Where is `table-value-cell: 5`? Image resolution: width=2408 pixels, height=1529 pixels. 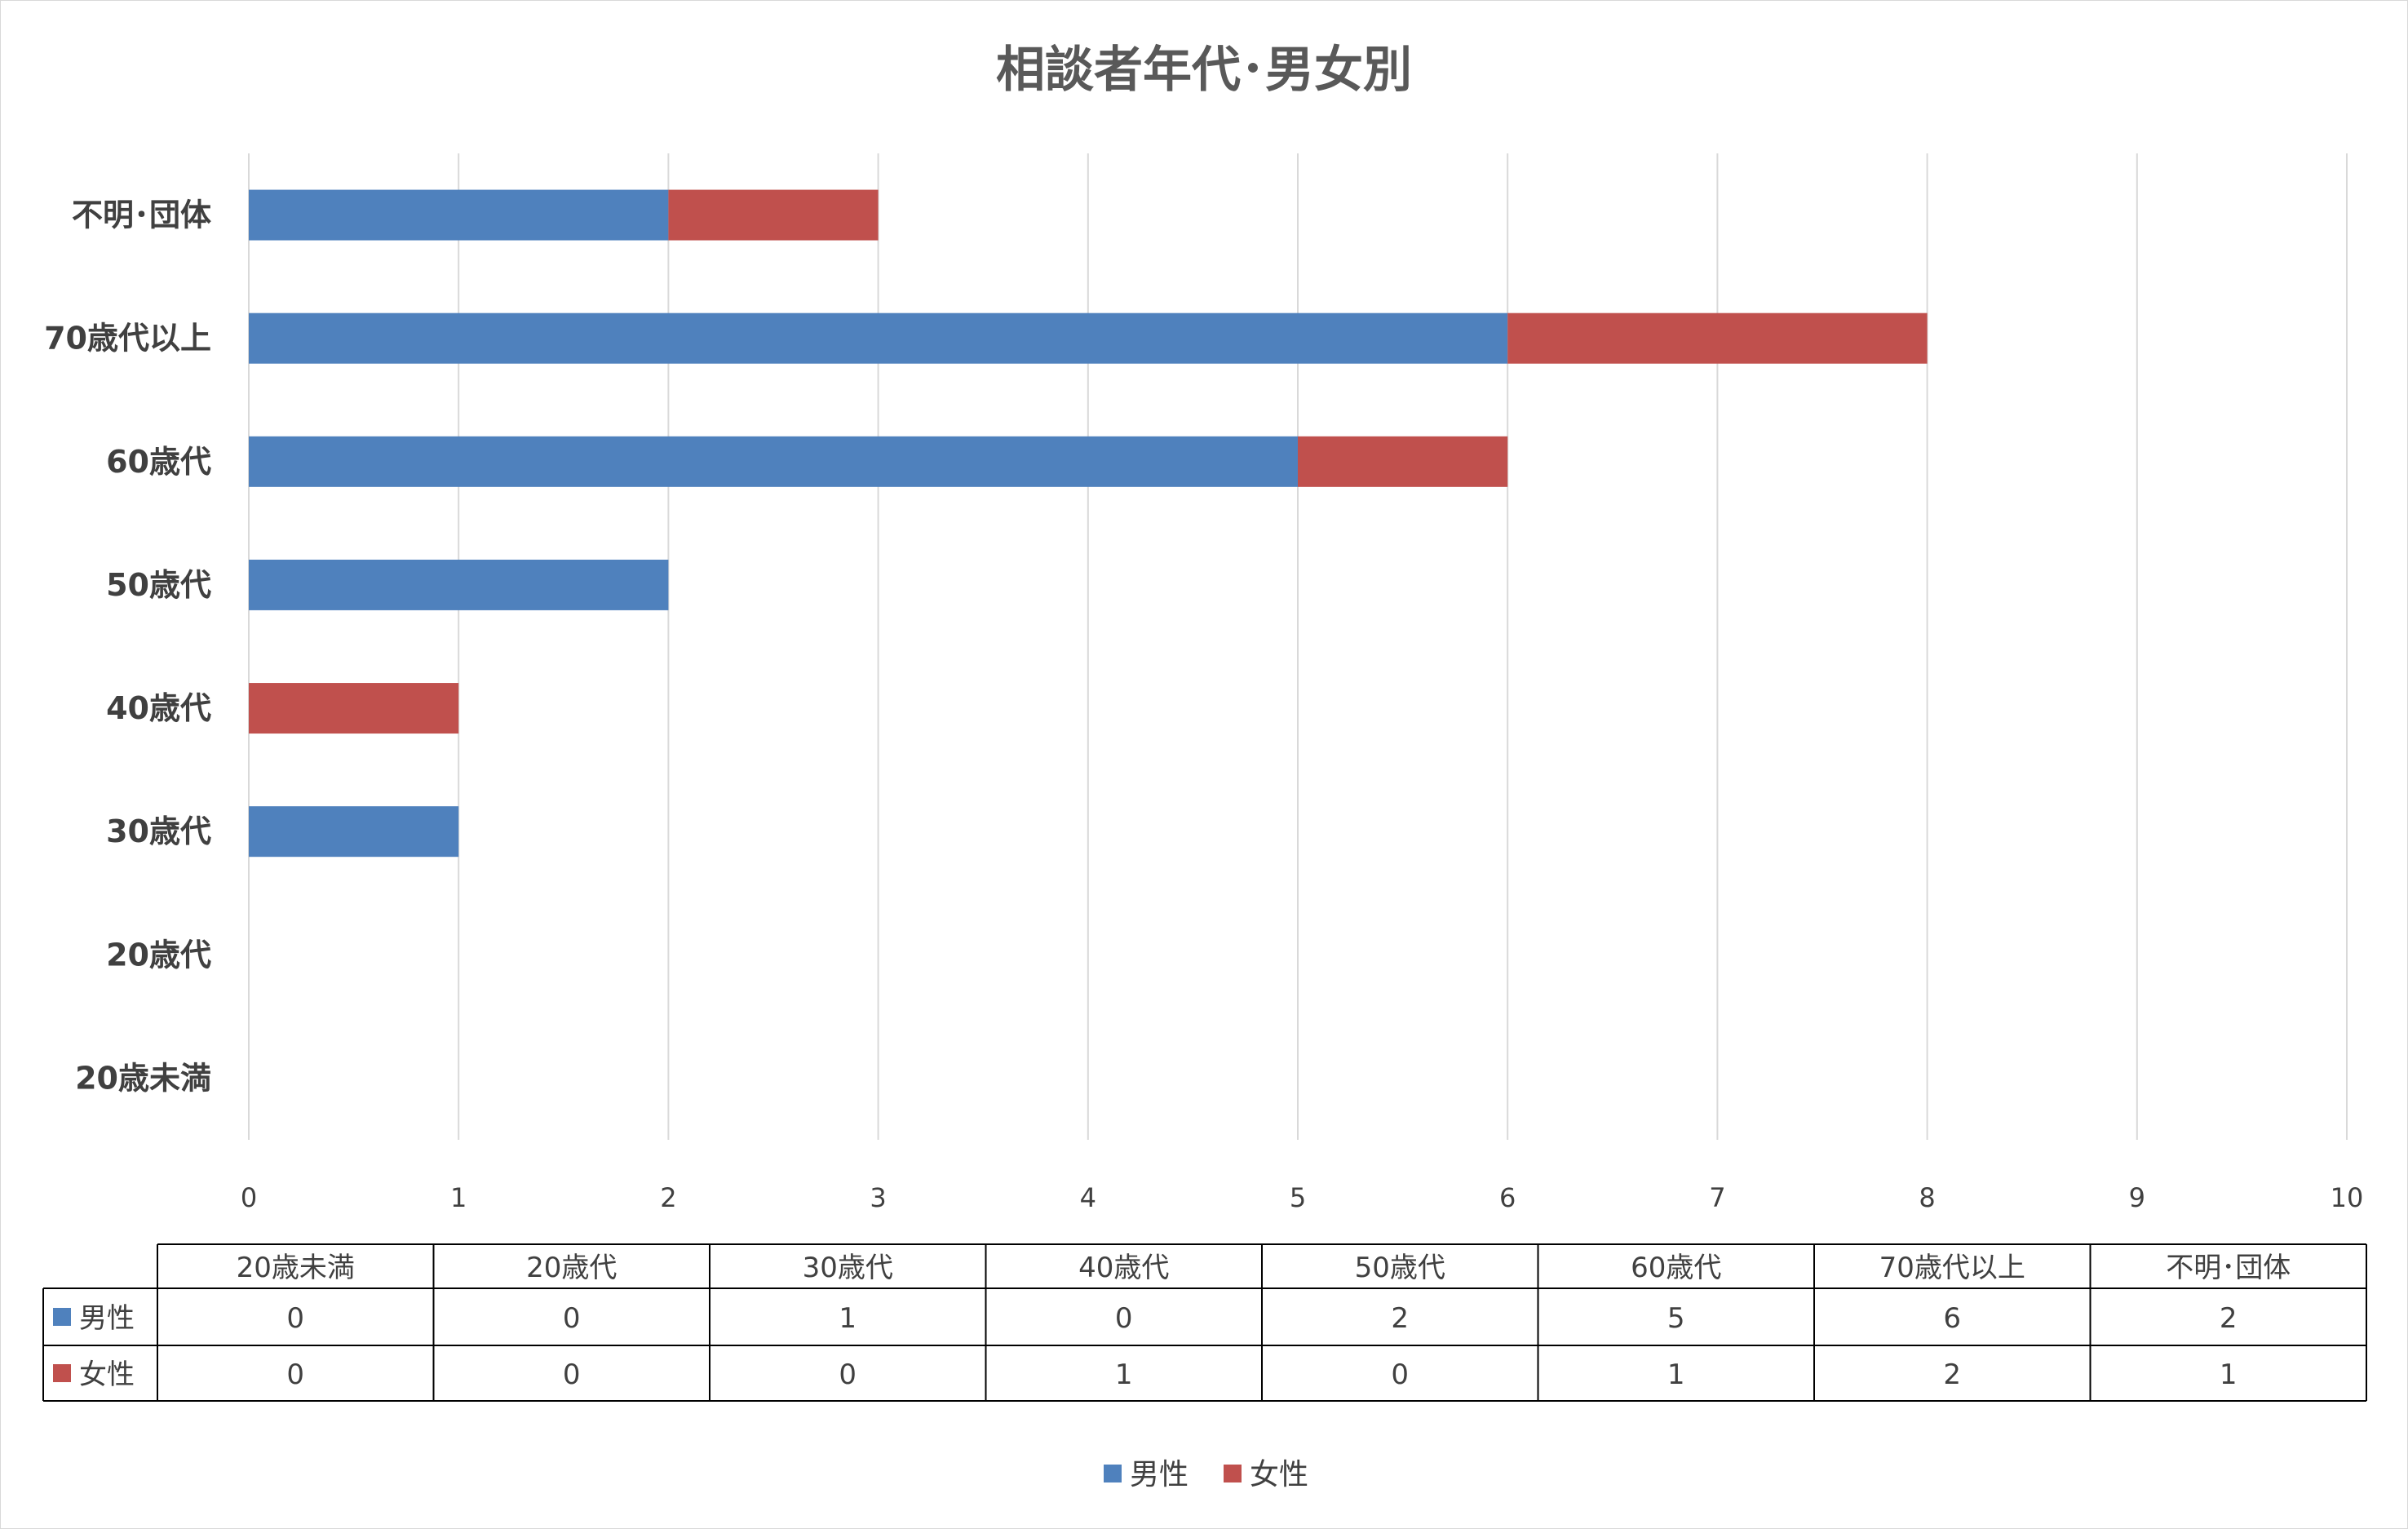
table-value-cell: 5 is located at coordinates (1676, 1318).